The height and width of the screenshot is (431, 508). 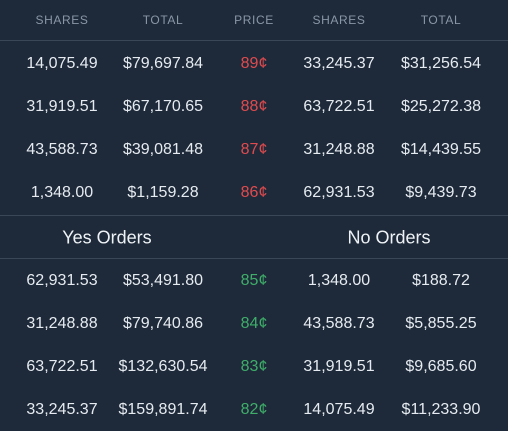 What do you see at coordinates (441, 366) in the screenshot?
I see `bid-total-right: $9,685.60` at bounding box center [441, 366].